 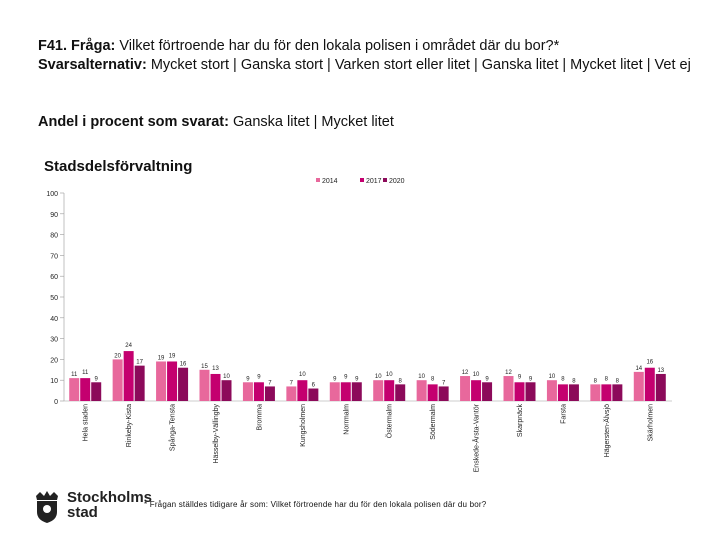 I want to click on data-label: 24, so click(x=128, y=346).